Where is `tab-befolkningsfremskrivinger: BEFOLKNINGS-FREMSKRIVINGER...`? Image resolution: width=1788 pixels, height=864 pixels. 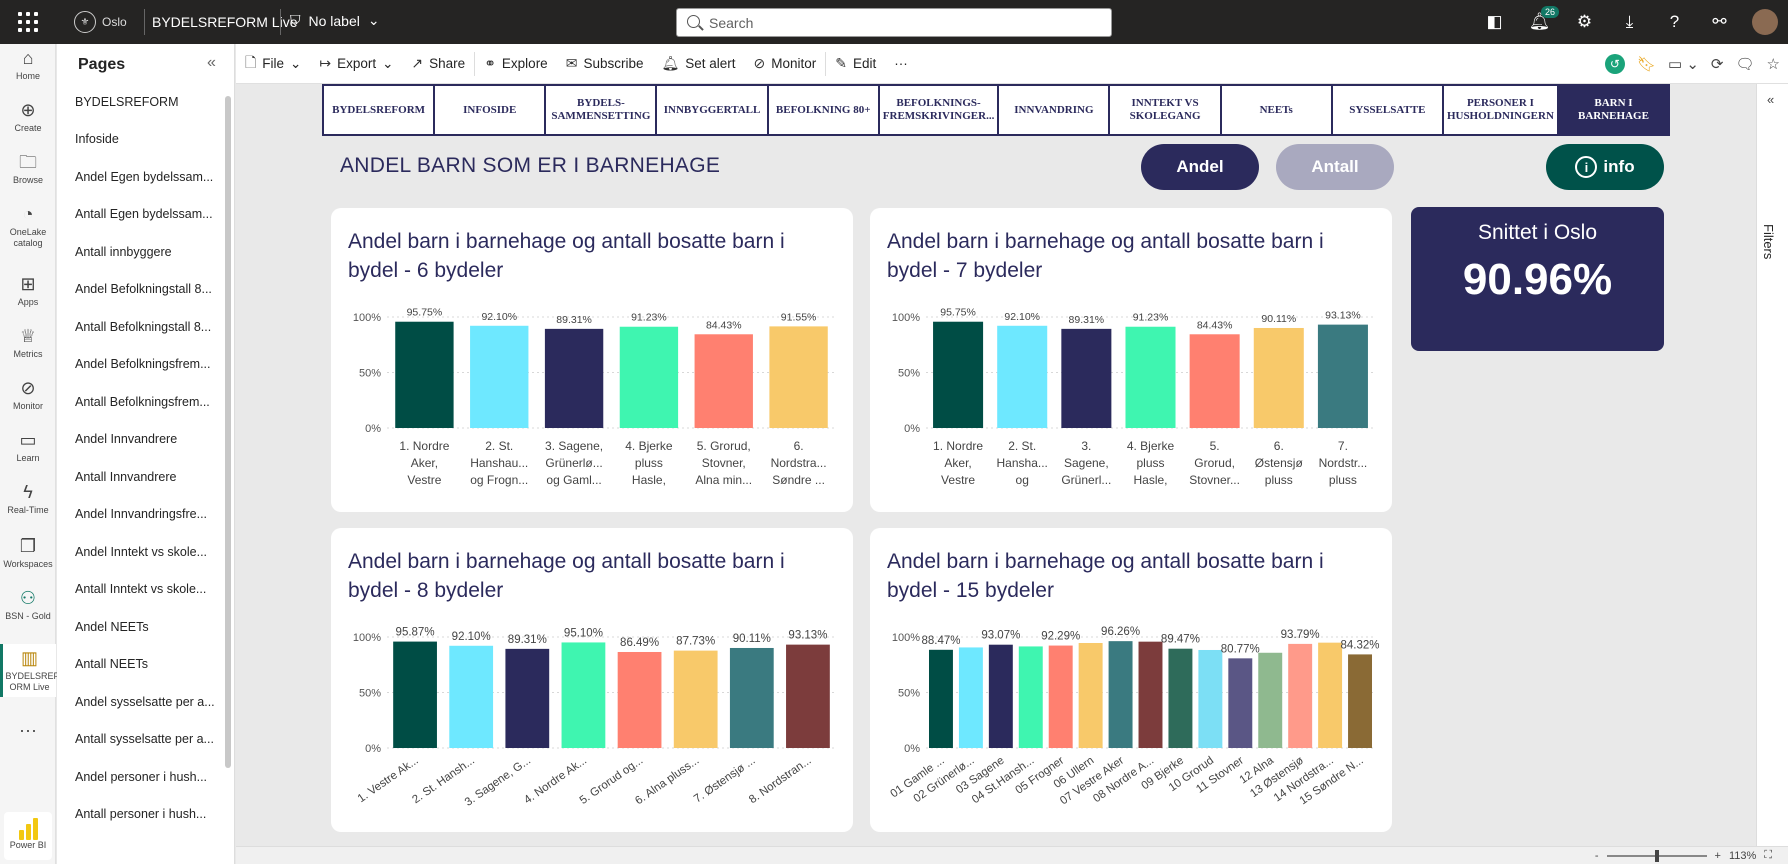
tab-befolkningsfremskrivinger: BEFOLKNINGS-FREMSKRIVINGER... is located at coordinates (940, 110).